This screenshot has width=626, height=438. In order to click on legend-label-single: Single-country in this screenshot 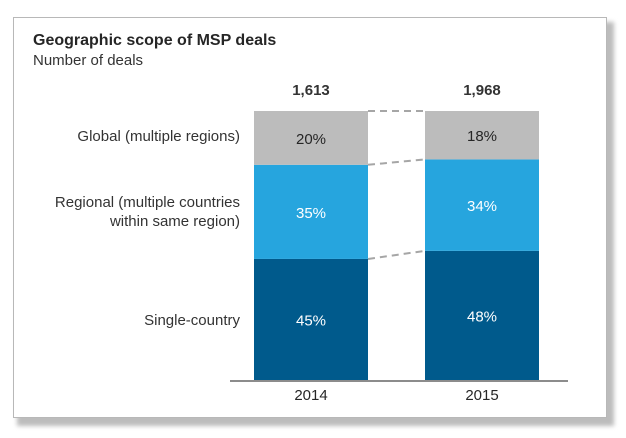, I will do `click(192, 320)`.